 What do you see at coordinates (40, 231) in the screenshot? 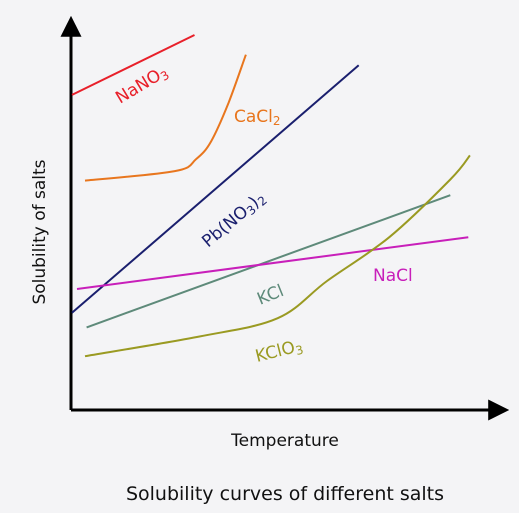
I see `y-axis-title: Solubility of salts` at bounding box center [40, 231].